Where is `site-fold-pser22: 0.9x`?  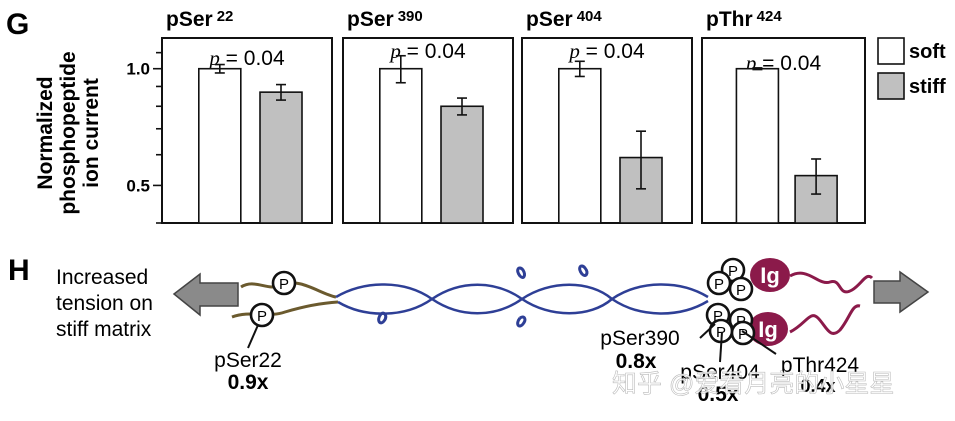 site-fold-pser22: 0.9x is located at coordinates (248, 382).